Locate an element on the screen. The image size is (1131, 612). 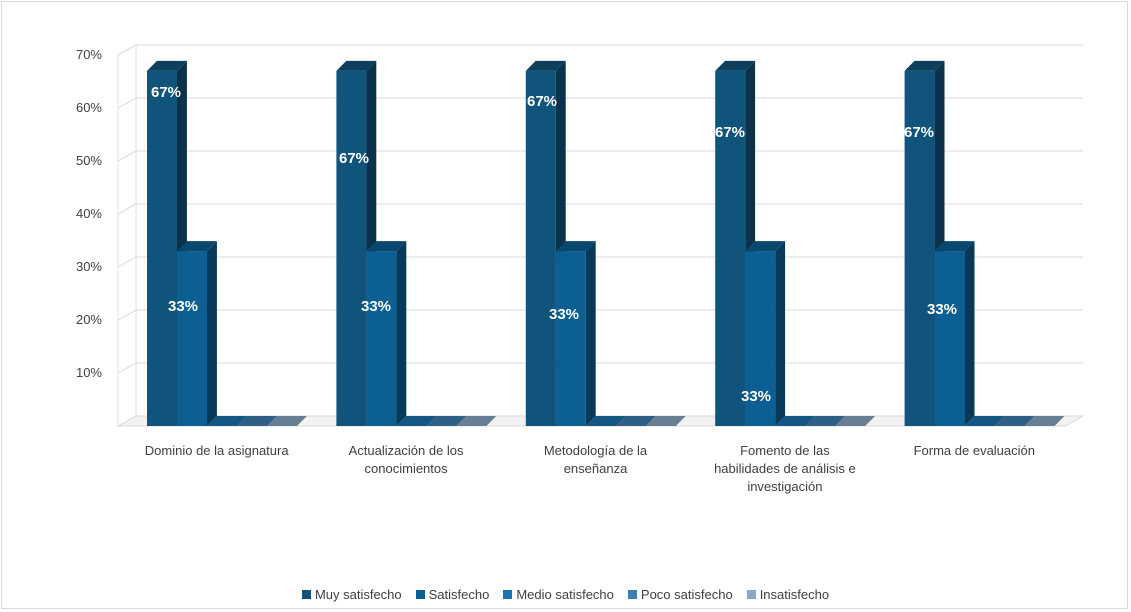
legend-item: Poco satisfecho is located at coordinates (680, 594).